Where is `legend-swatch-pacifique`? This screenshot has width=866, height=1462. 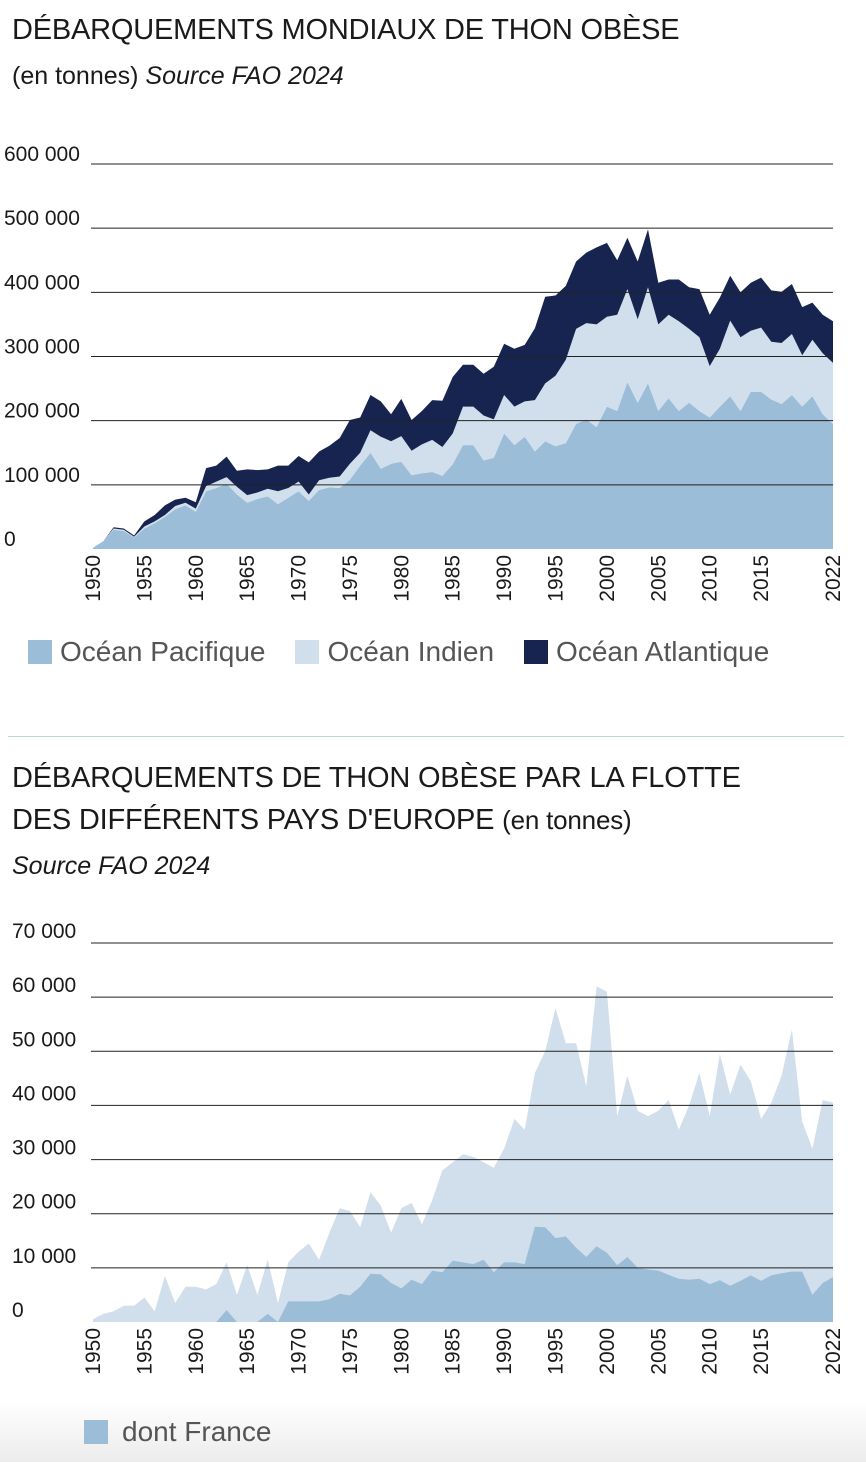 legend-swatch-pacifique is located at coordinates (40, 652).